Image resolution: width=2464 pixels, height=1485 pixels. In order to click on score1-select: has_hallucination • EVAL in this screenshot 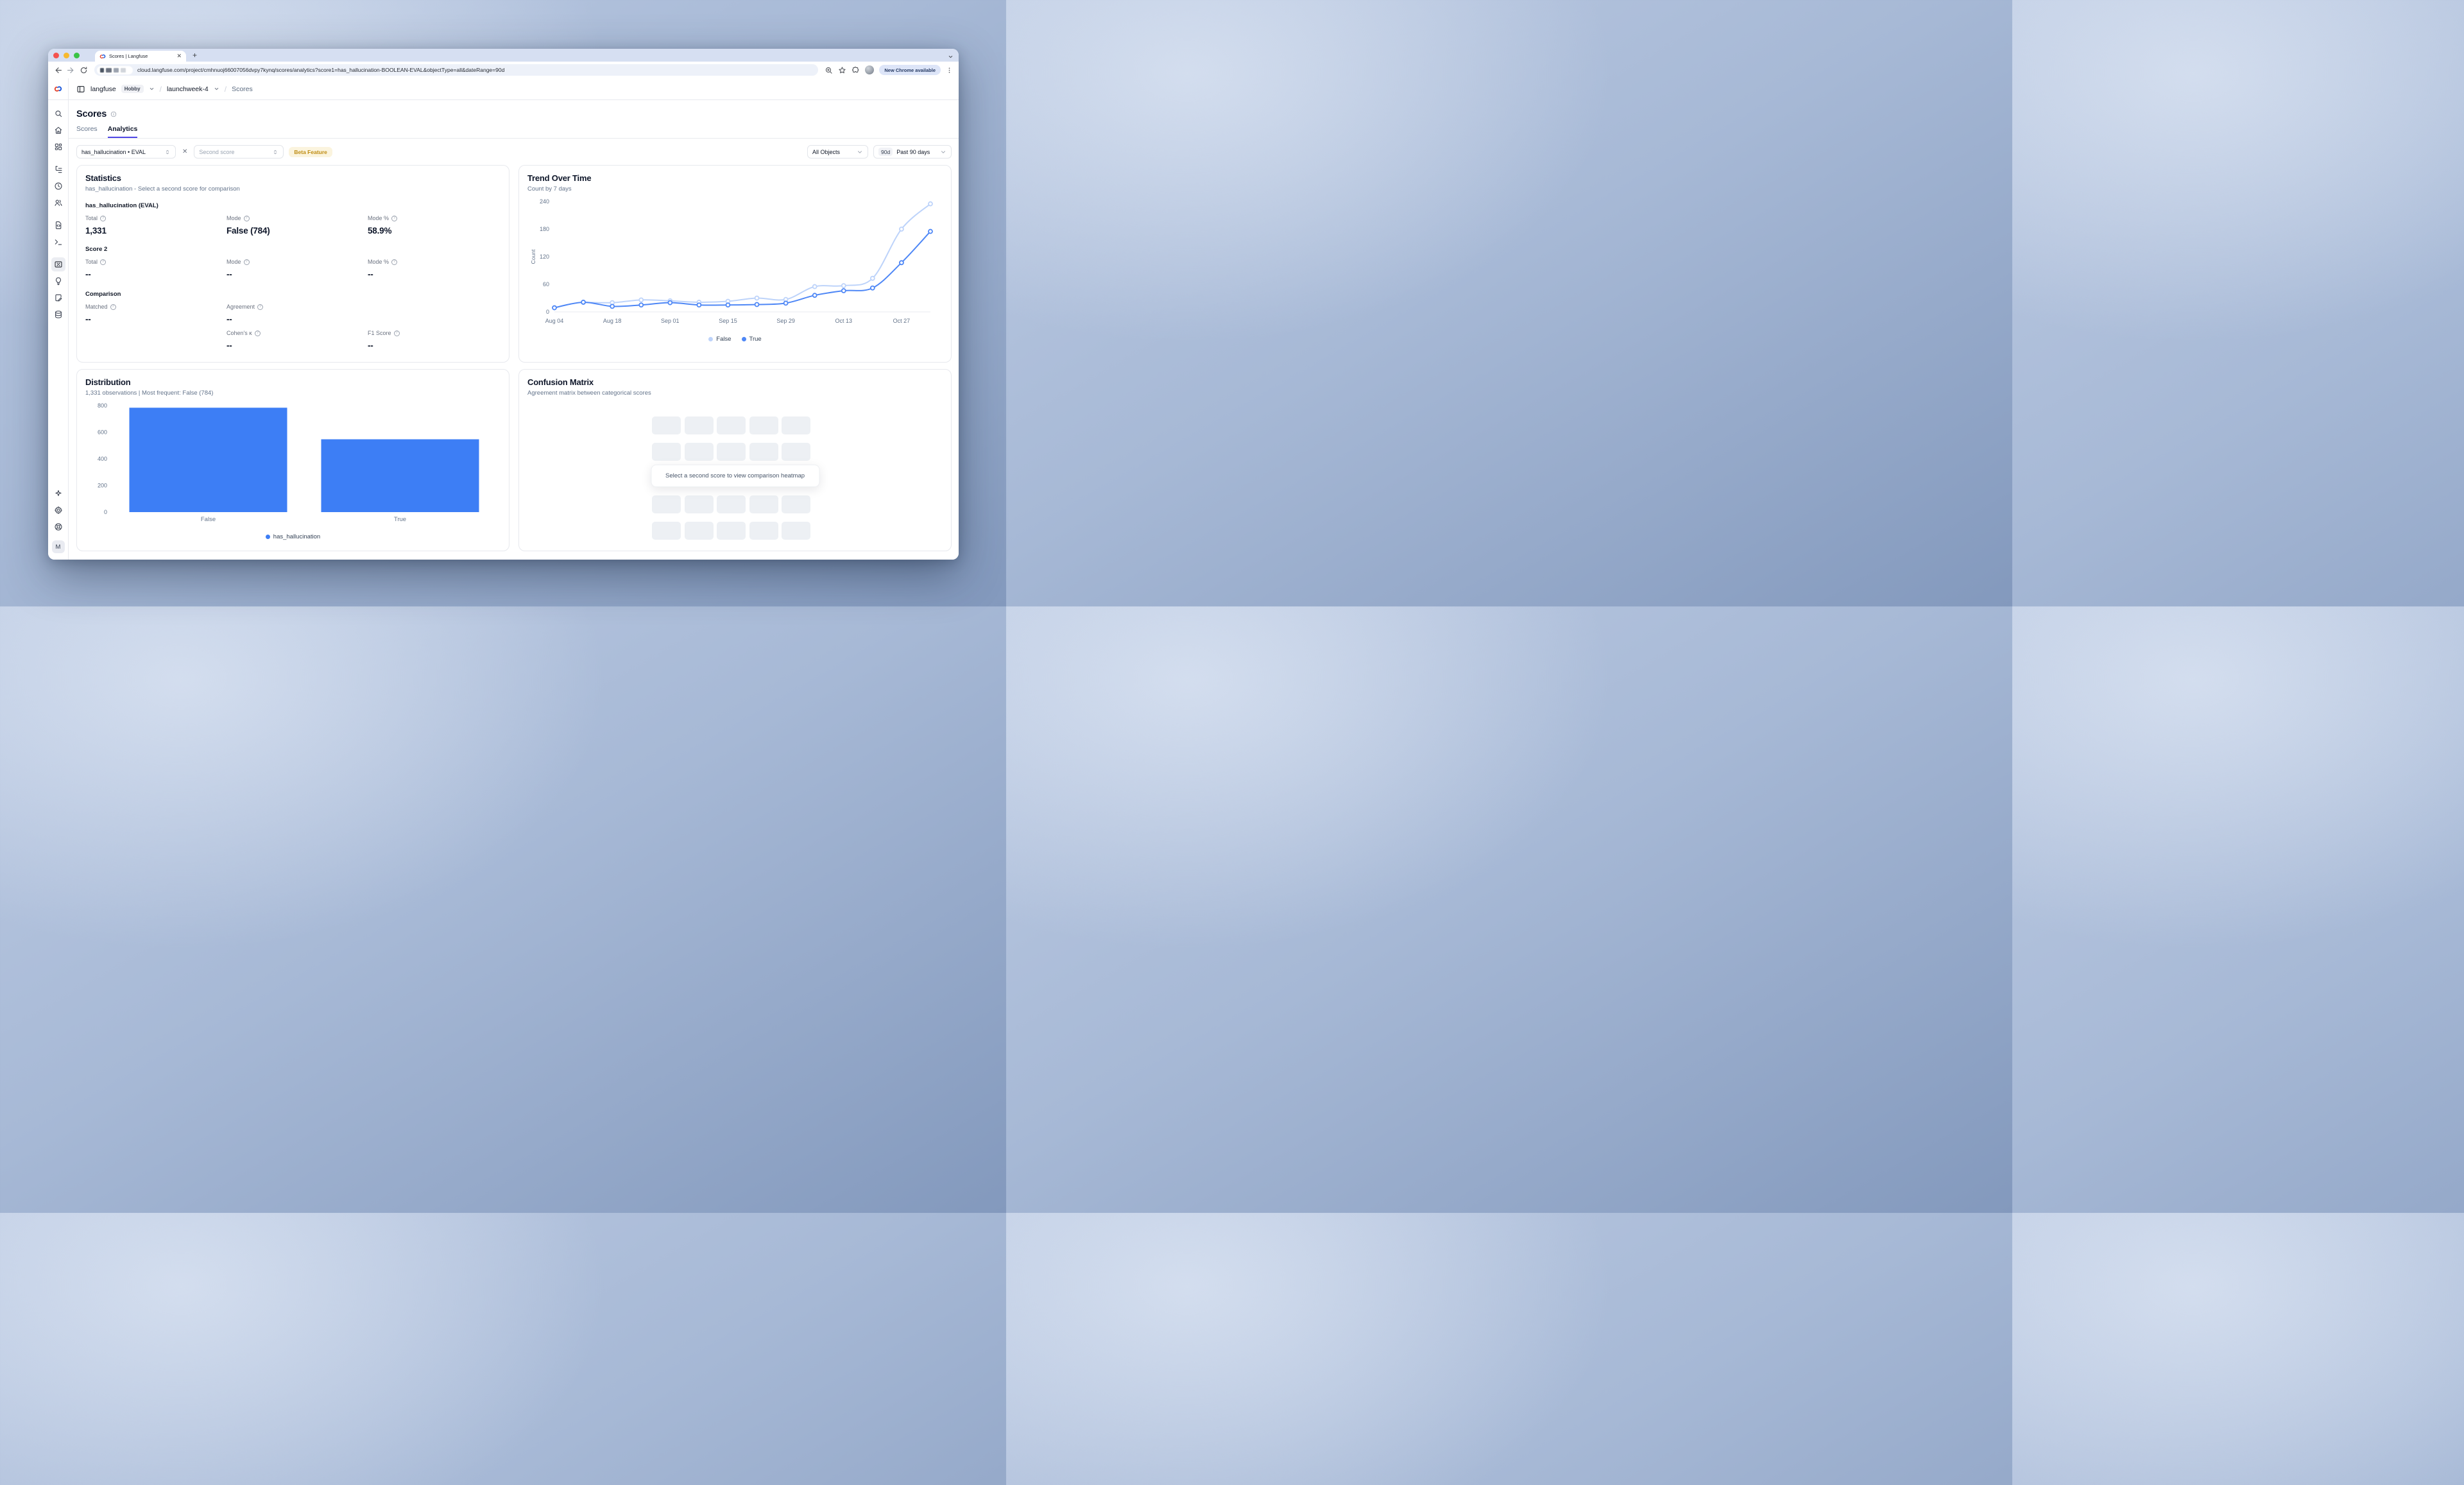, I will do `click(126, 152)`.